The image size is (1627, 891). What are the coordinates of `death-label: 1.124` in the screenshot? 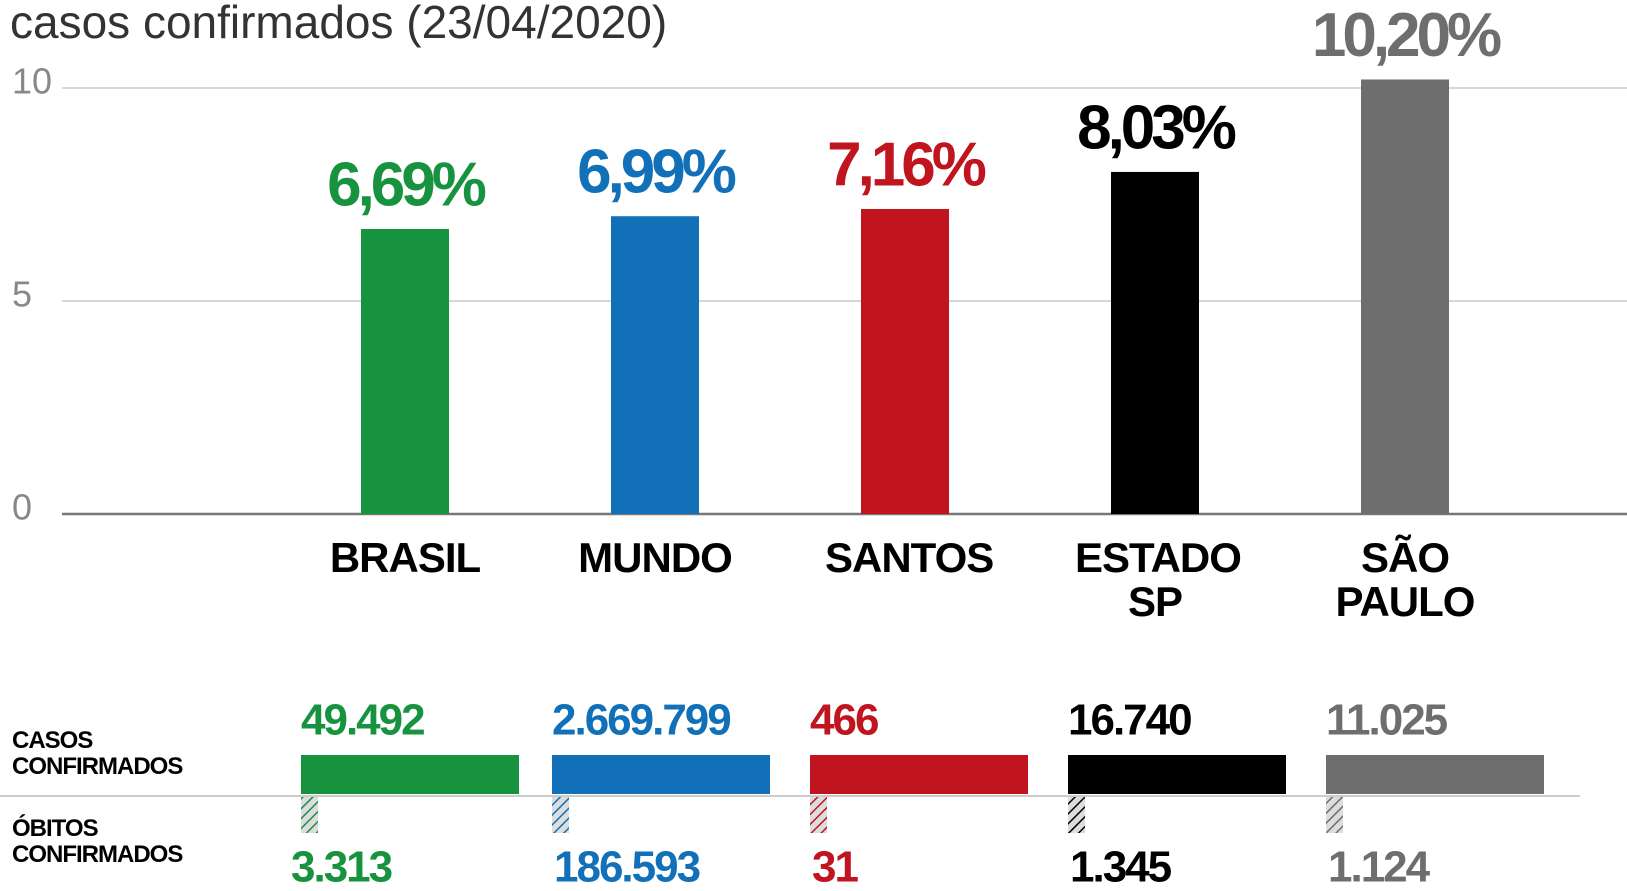 It's located at (1379, 867).